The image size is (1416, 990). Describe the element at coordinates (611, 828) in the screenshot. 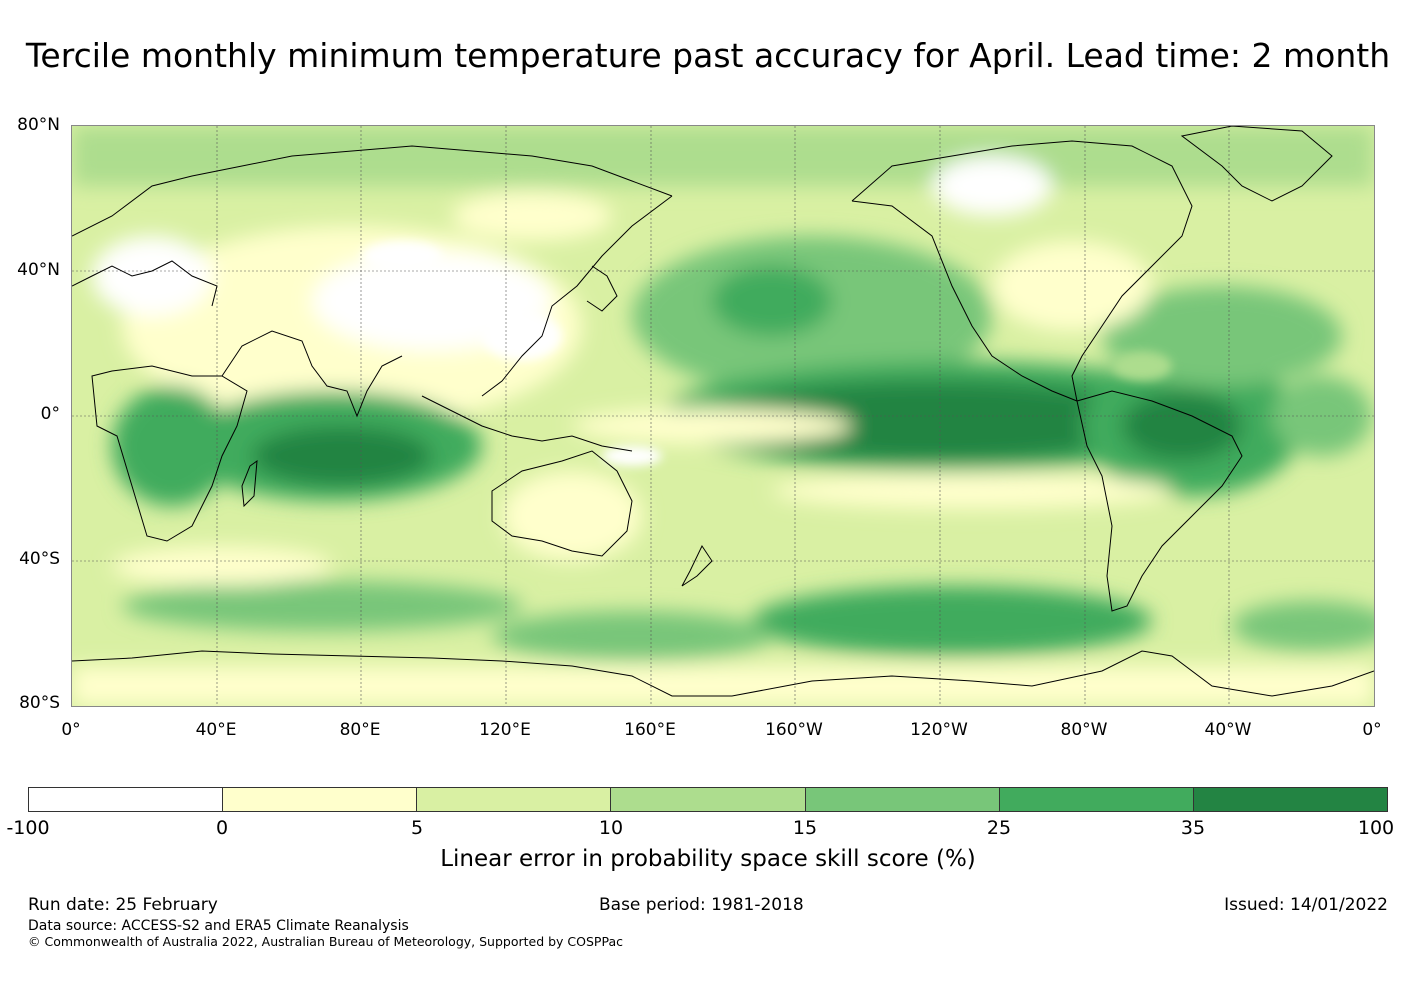

I see `colorbar-tick: 10` at that location.